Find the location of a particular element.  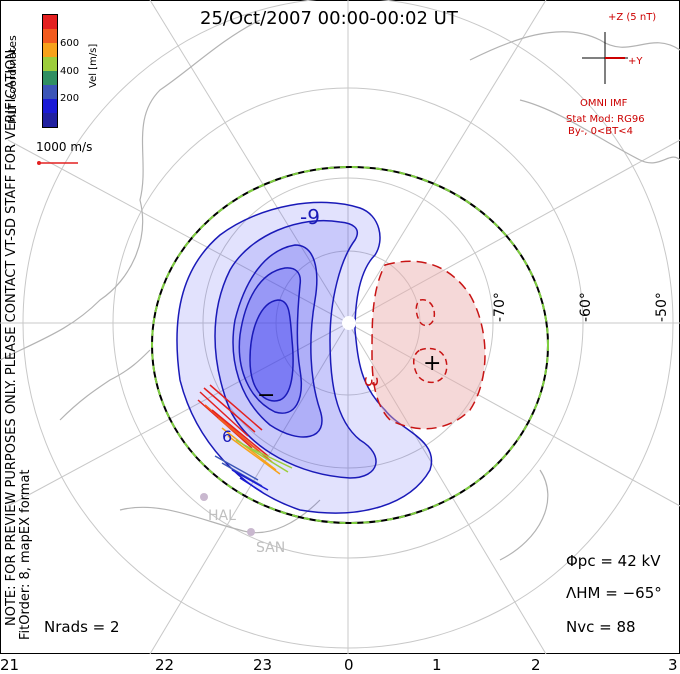

mlt-tick-2: 2 is located at coordinates (536, 665).